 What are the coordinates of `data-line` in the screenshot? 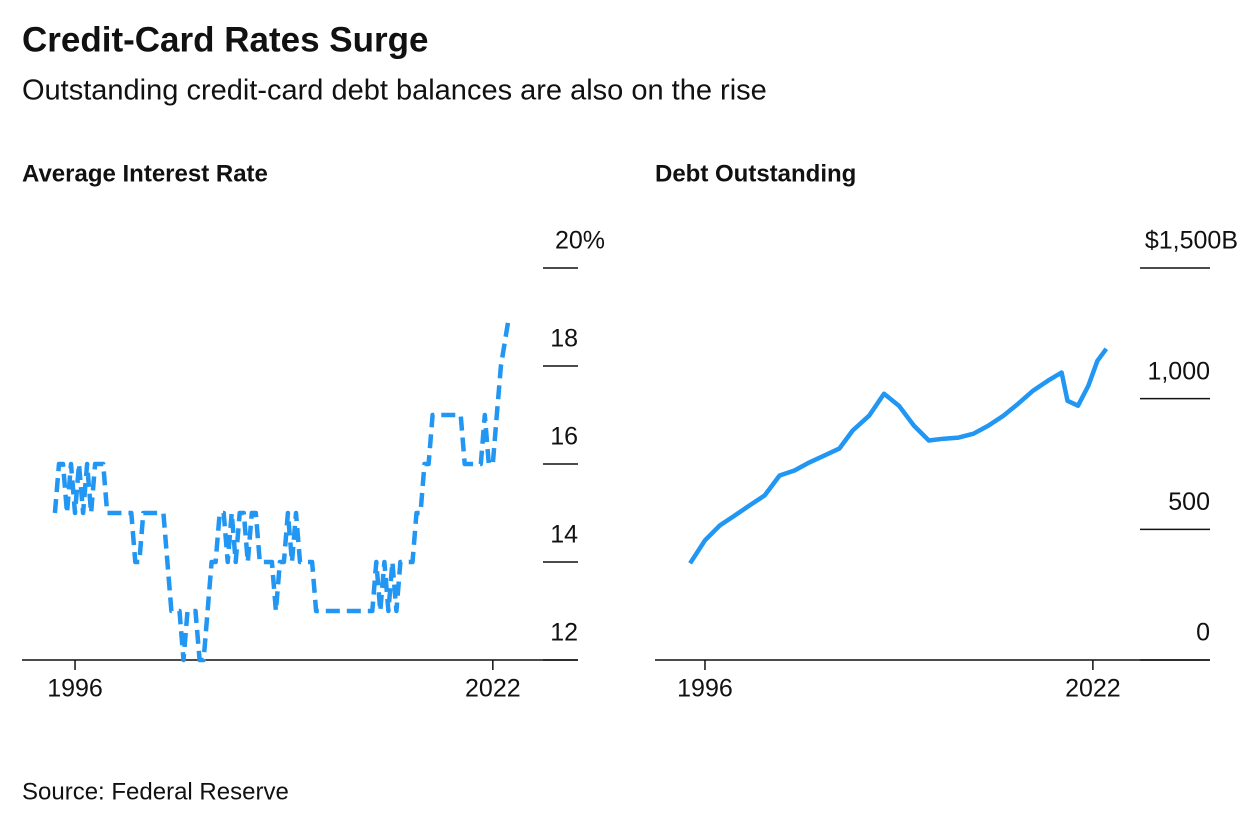 It's located at (898, 456).